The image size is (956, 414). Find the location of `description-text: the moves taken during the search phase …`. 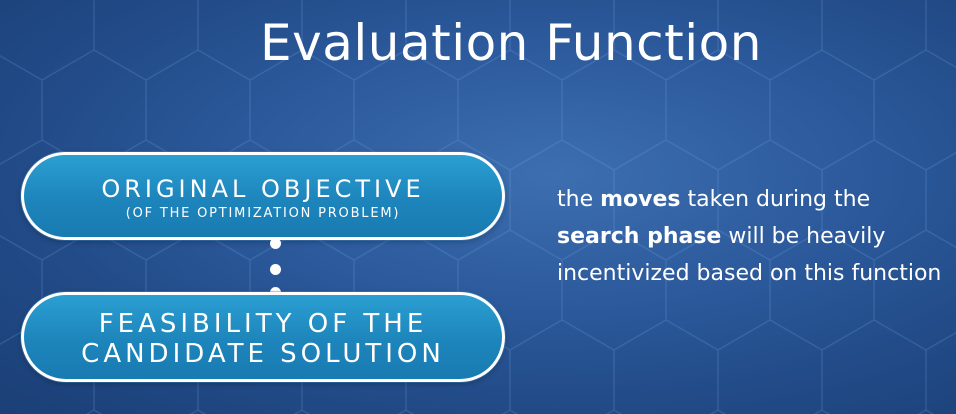

description-text: the moves taken during the search phase … is located at coordinates (752, 236).